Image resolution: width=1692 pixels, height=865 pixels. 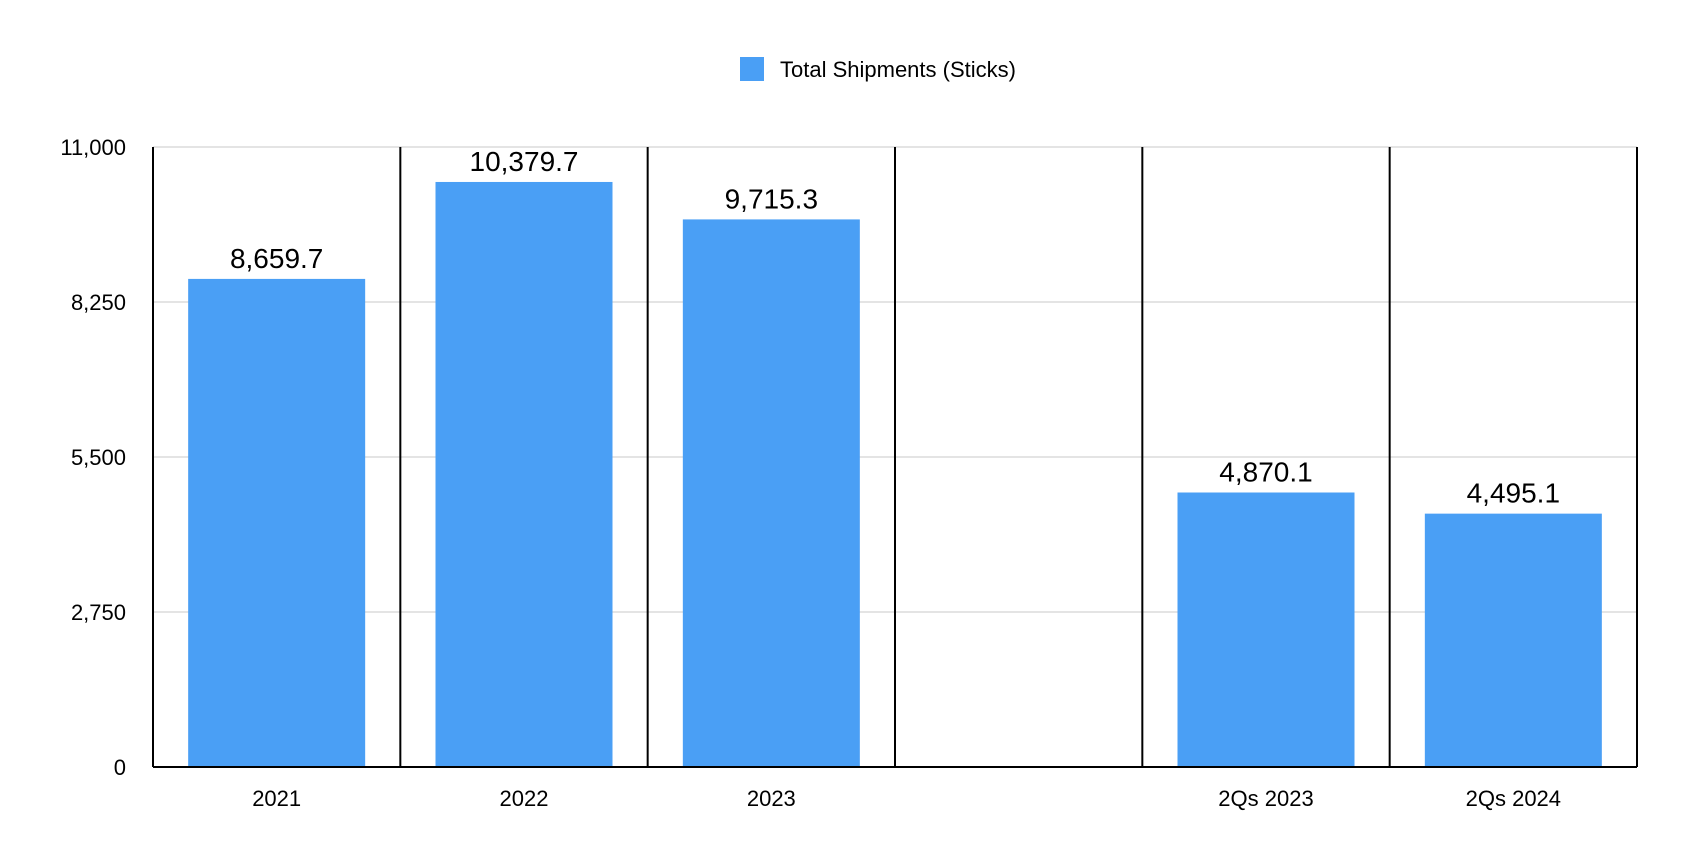 I want to click on y-tick-label: 11,000, so click(x=93, y=147).